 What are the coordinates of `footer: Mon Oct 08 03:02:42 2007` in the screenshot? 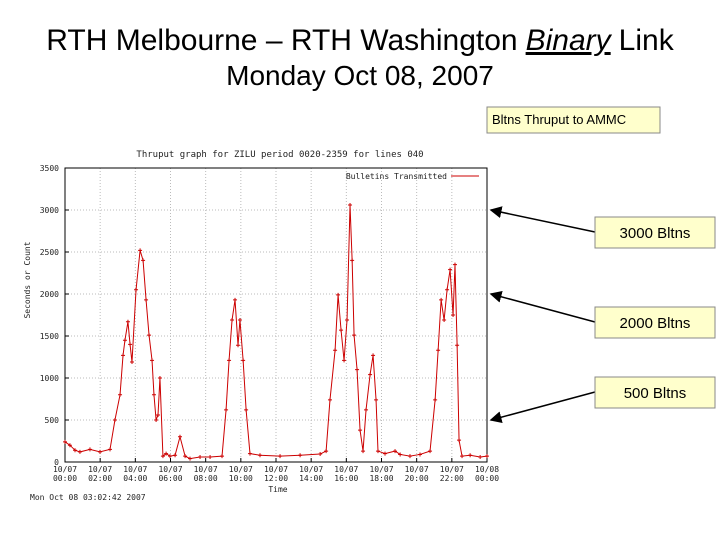 It's located at (88, 497).